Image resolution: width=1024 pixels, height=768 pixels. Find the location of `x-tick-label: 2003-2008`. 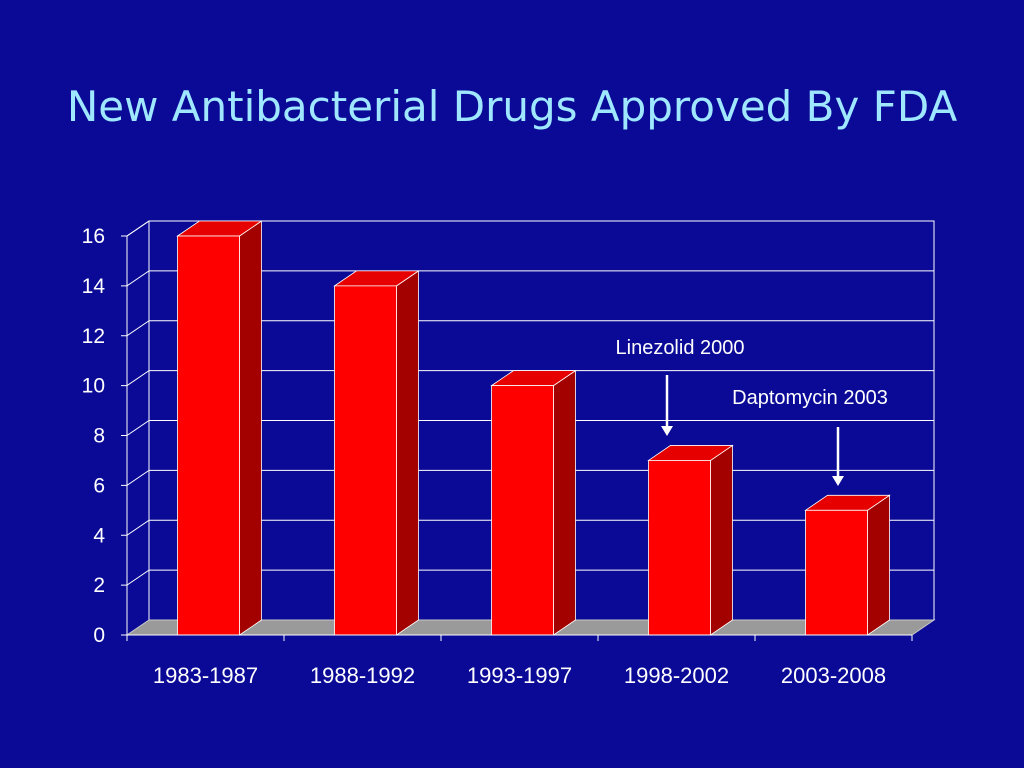

x-tick-label: 2003-2008 is located at coordinates (833, 675).